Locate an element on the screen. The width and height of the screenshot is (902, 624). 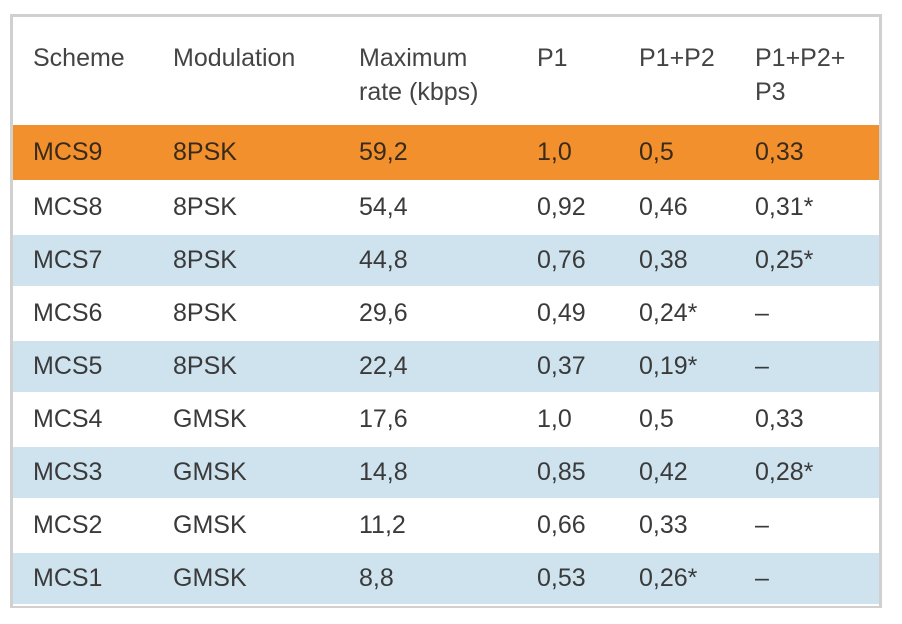
table-row: MCS2 GMSK 11,2 0,66 0,33 – is located at coordinates (446, 525).